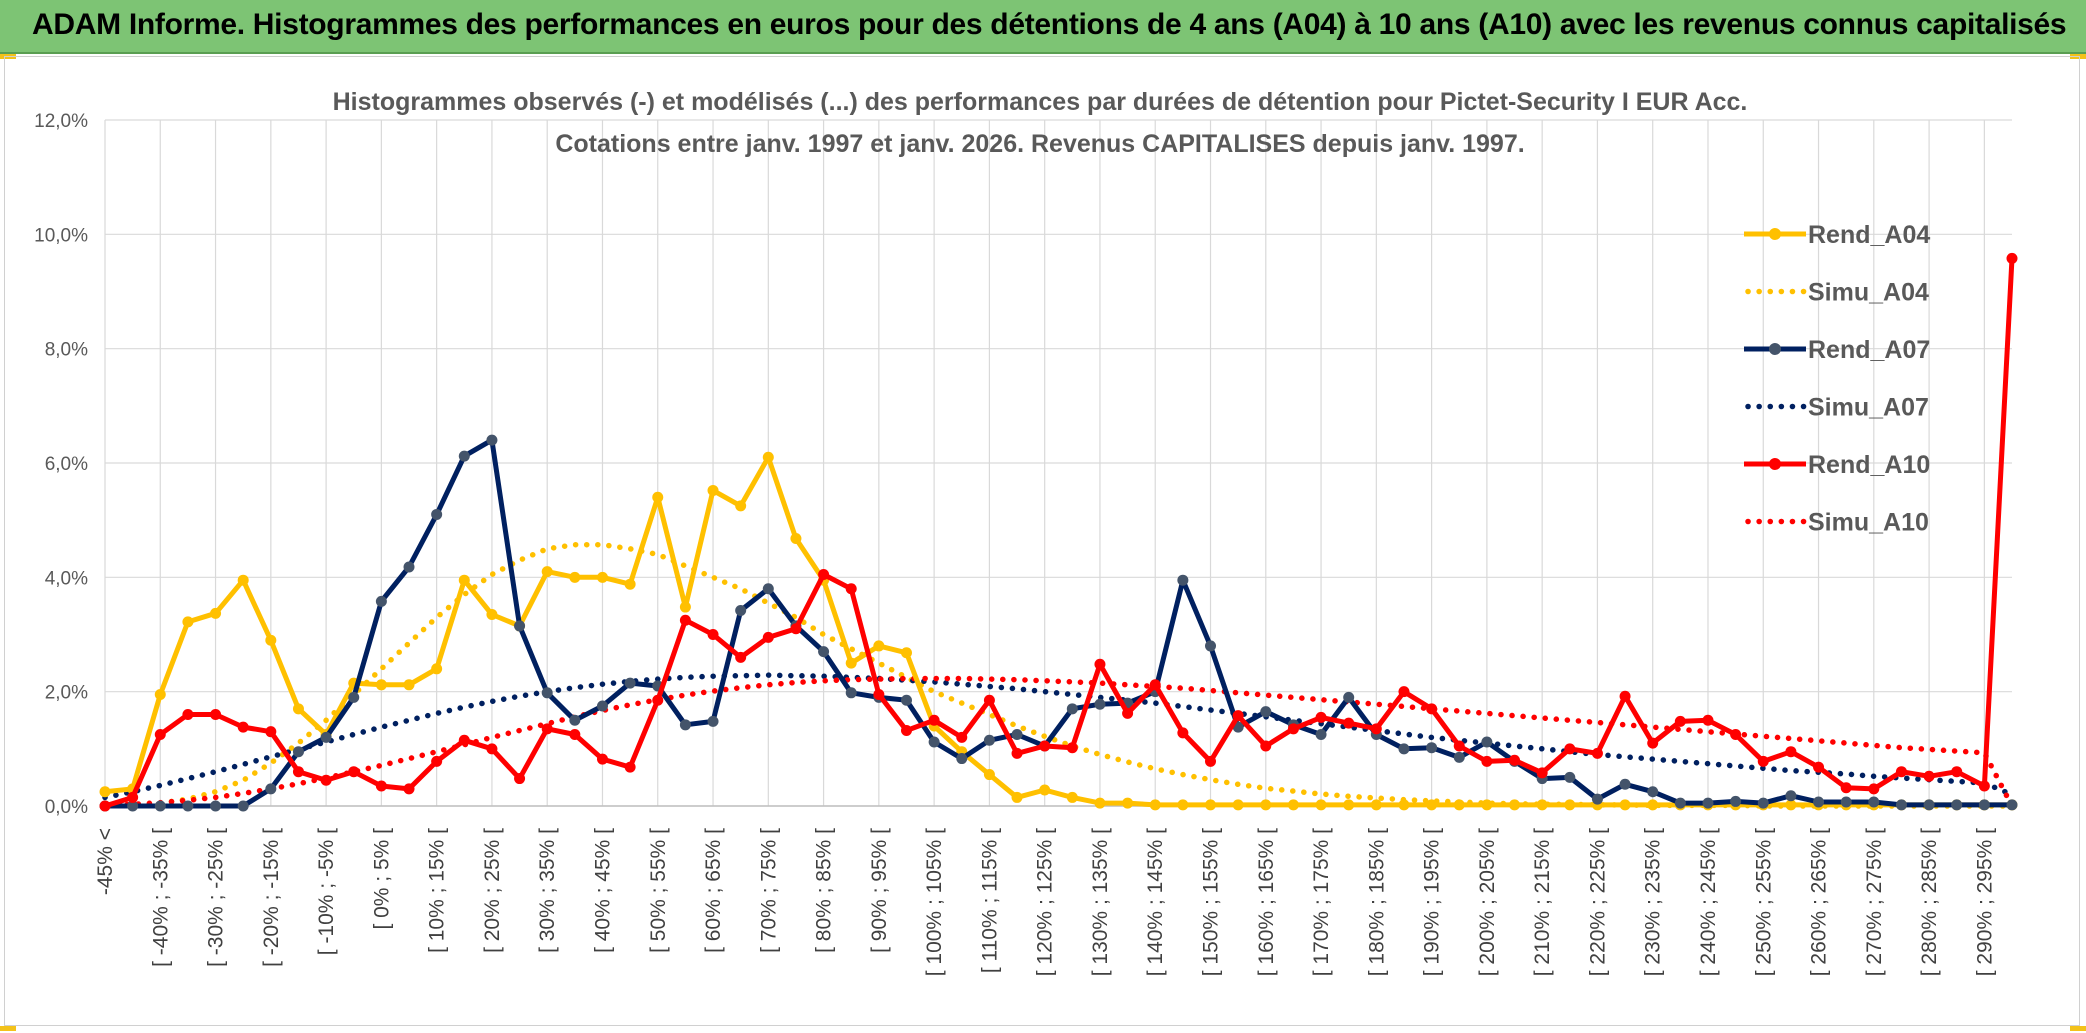  What do you see at coordinates (1837, 408) in the screenshot?
I see `legend-item-Simu_A07: Simu_A07` at bounding box center [1837, 408].